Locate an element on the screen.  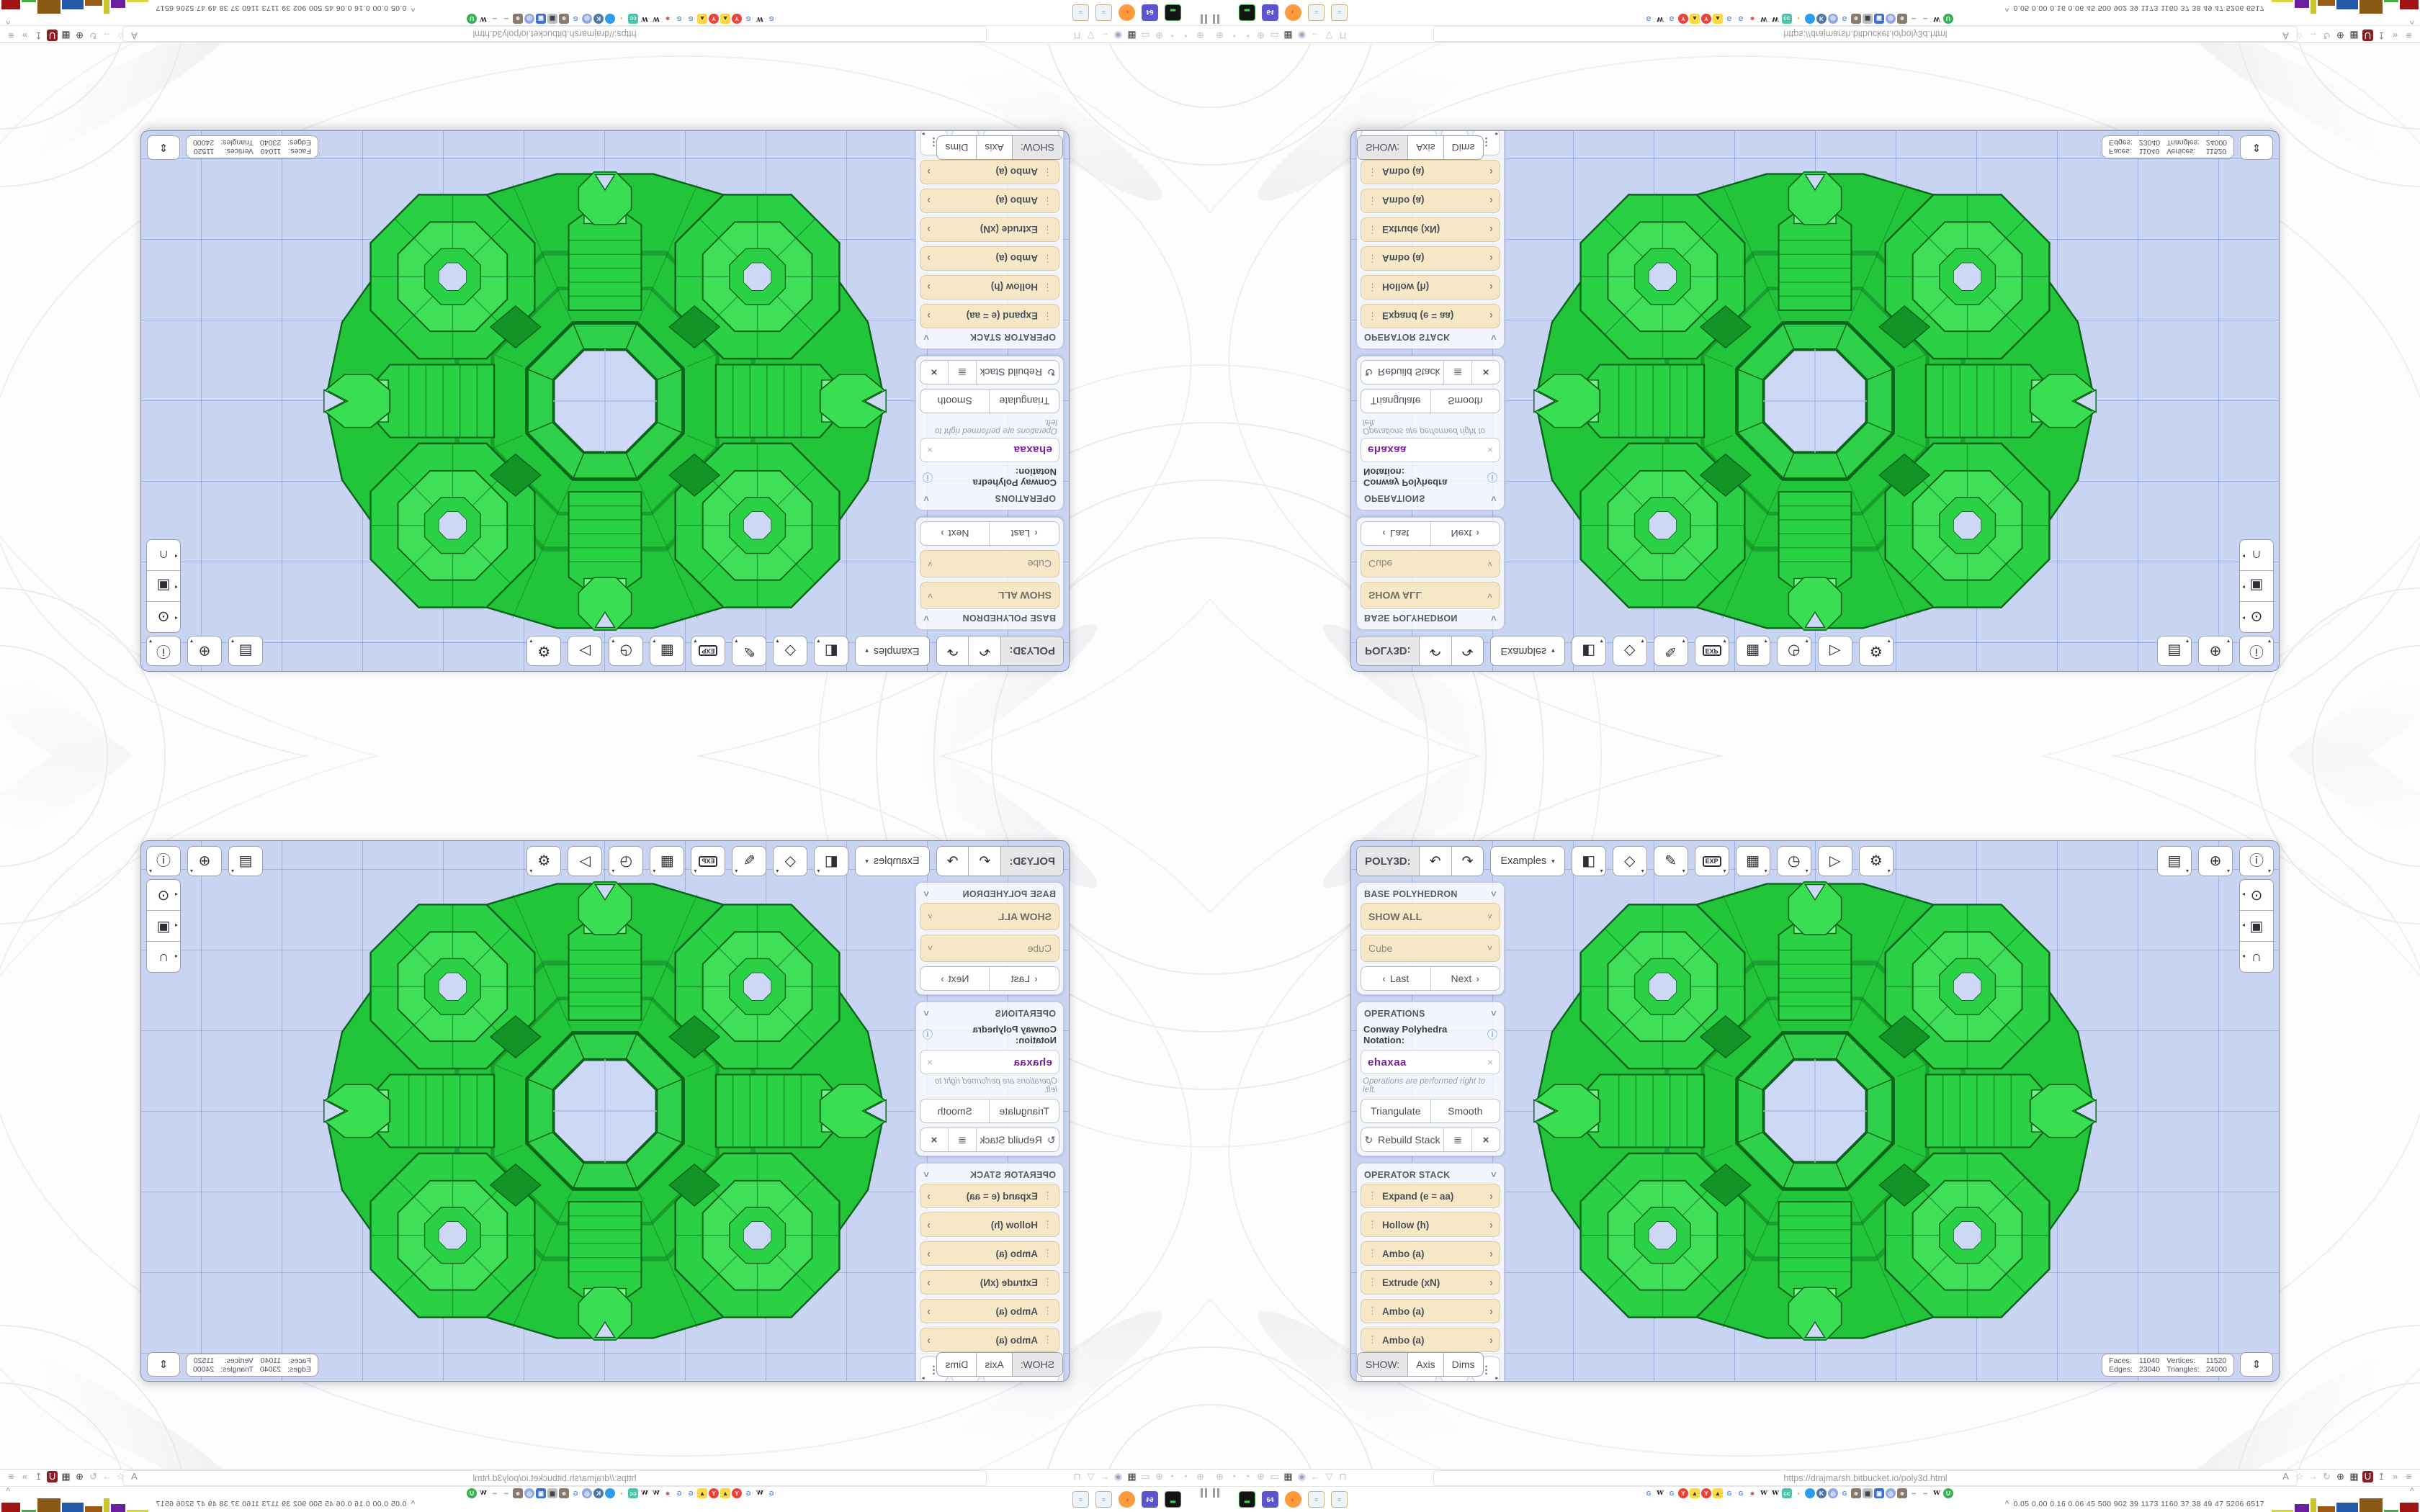
animate-menu: ◷ ▾ is located at coordinates (1793, 651).